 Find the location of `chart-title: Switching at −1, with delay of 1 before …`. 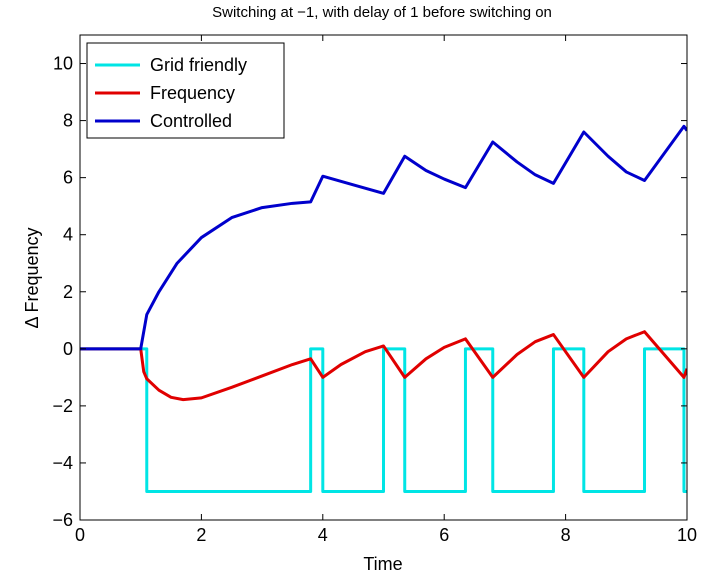

chart-title: Switching at −1, with delay of 1 before … is located at coordinates (382, 12).